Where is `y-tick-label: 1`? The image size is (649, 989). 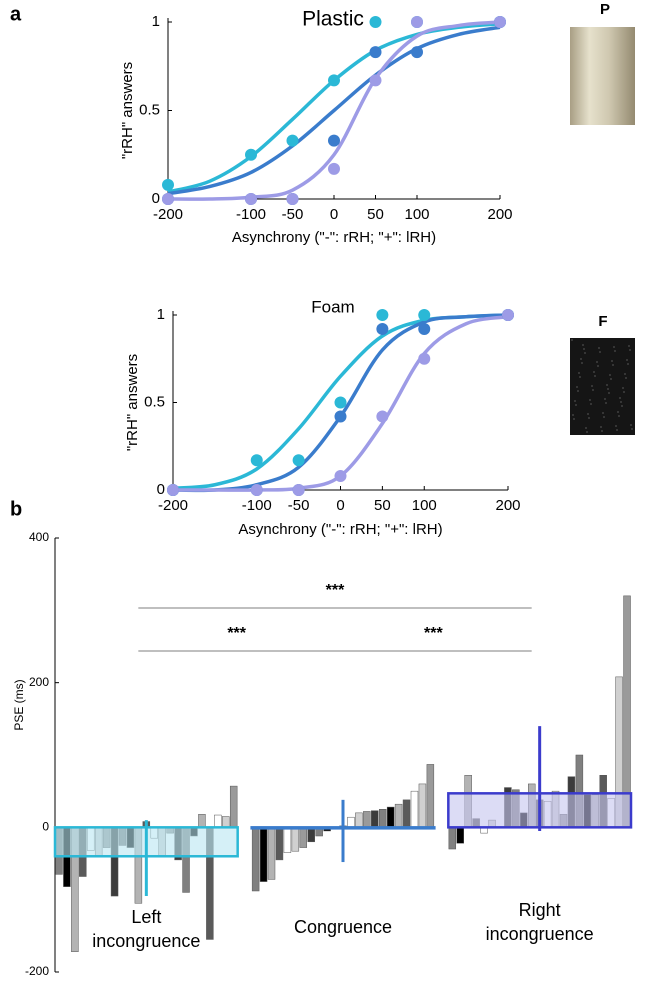
y-tick-label: 1 is located at coordinates (161, 314).